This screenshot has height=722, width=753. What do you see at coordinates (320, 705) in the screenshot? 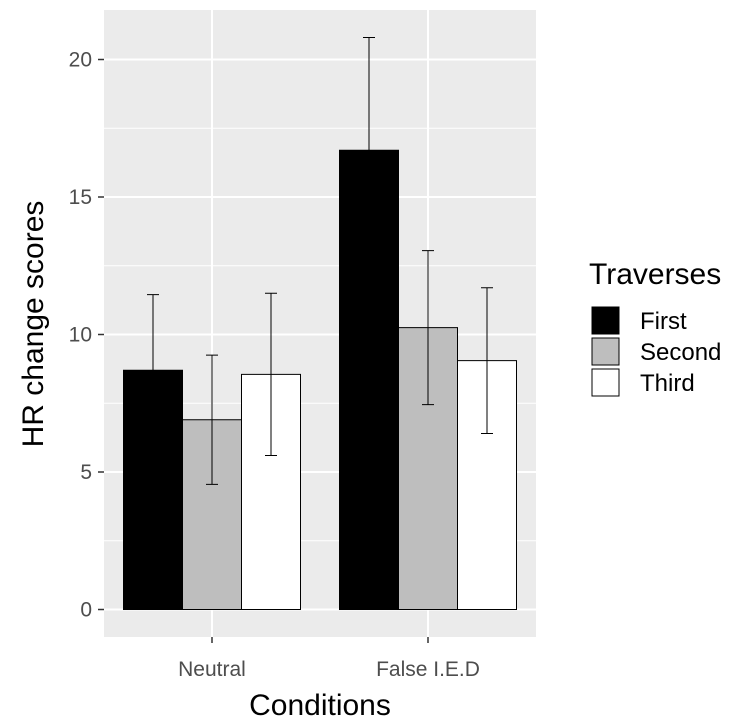
I see `x-axis-title: Conditions` at bounding box center [320, 705].